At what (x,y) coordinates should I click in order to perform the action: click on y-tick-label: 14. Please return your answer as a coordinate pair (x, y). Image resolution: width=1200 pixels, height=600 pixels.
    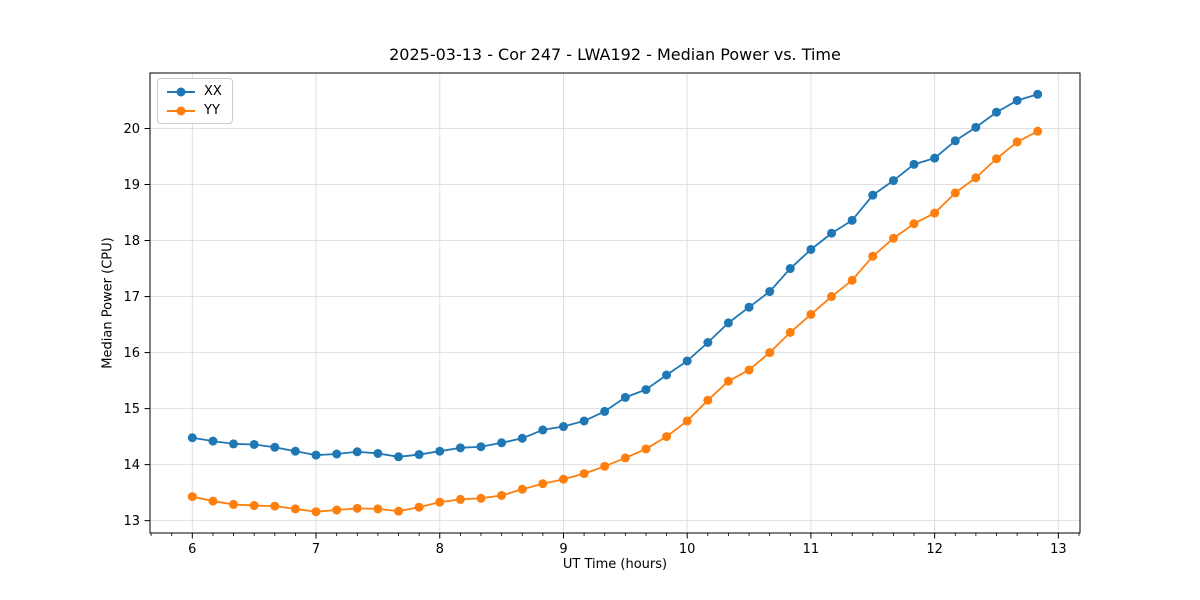
    Looking at the image, I should click on (131, 465).